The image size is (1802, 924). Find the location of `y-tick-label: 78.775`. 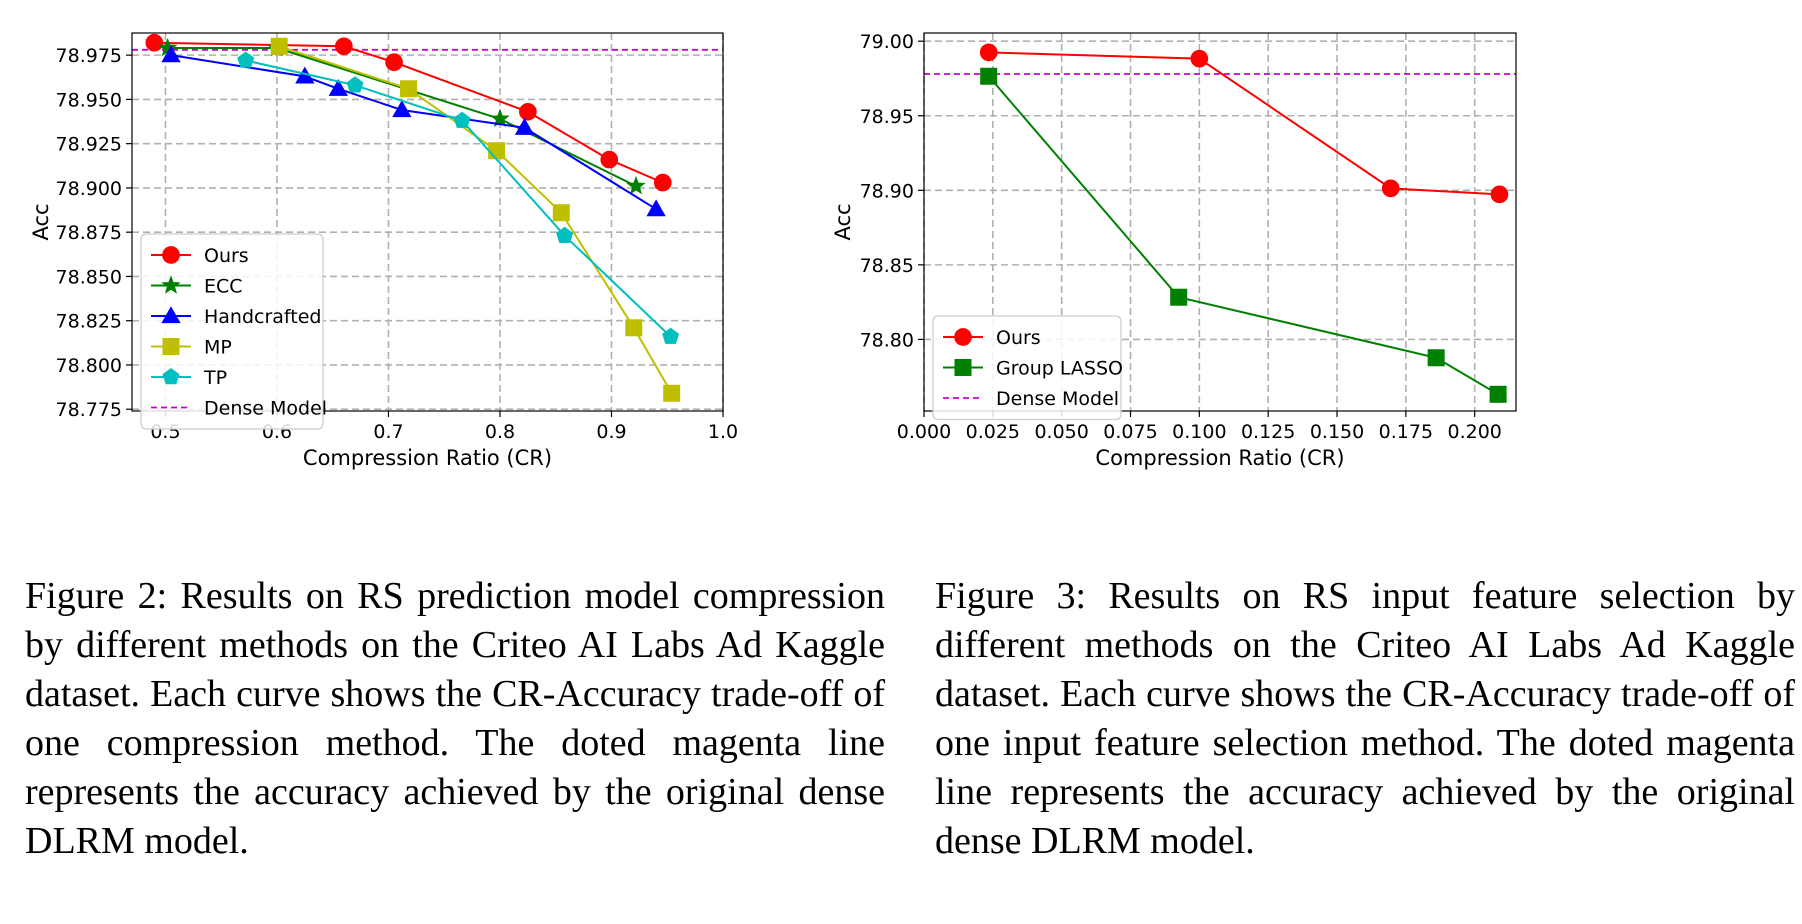

y-tick-label: 78.775 is located at coordinates (89, 410).